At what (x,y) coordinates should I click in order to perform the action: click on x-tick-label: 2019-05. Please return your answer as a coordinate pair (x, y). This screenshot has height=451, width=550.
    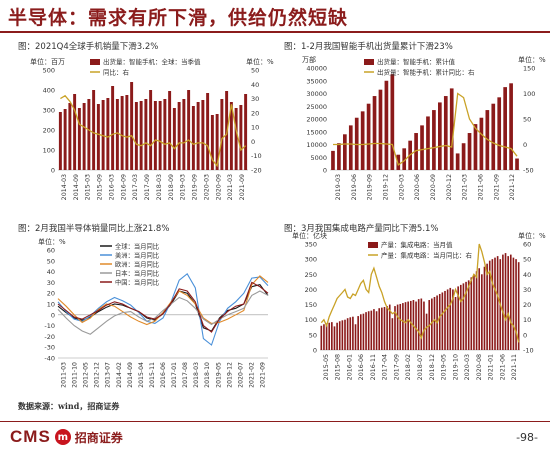
    Looking at the image, I should click on (218, 375).